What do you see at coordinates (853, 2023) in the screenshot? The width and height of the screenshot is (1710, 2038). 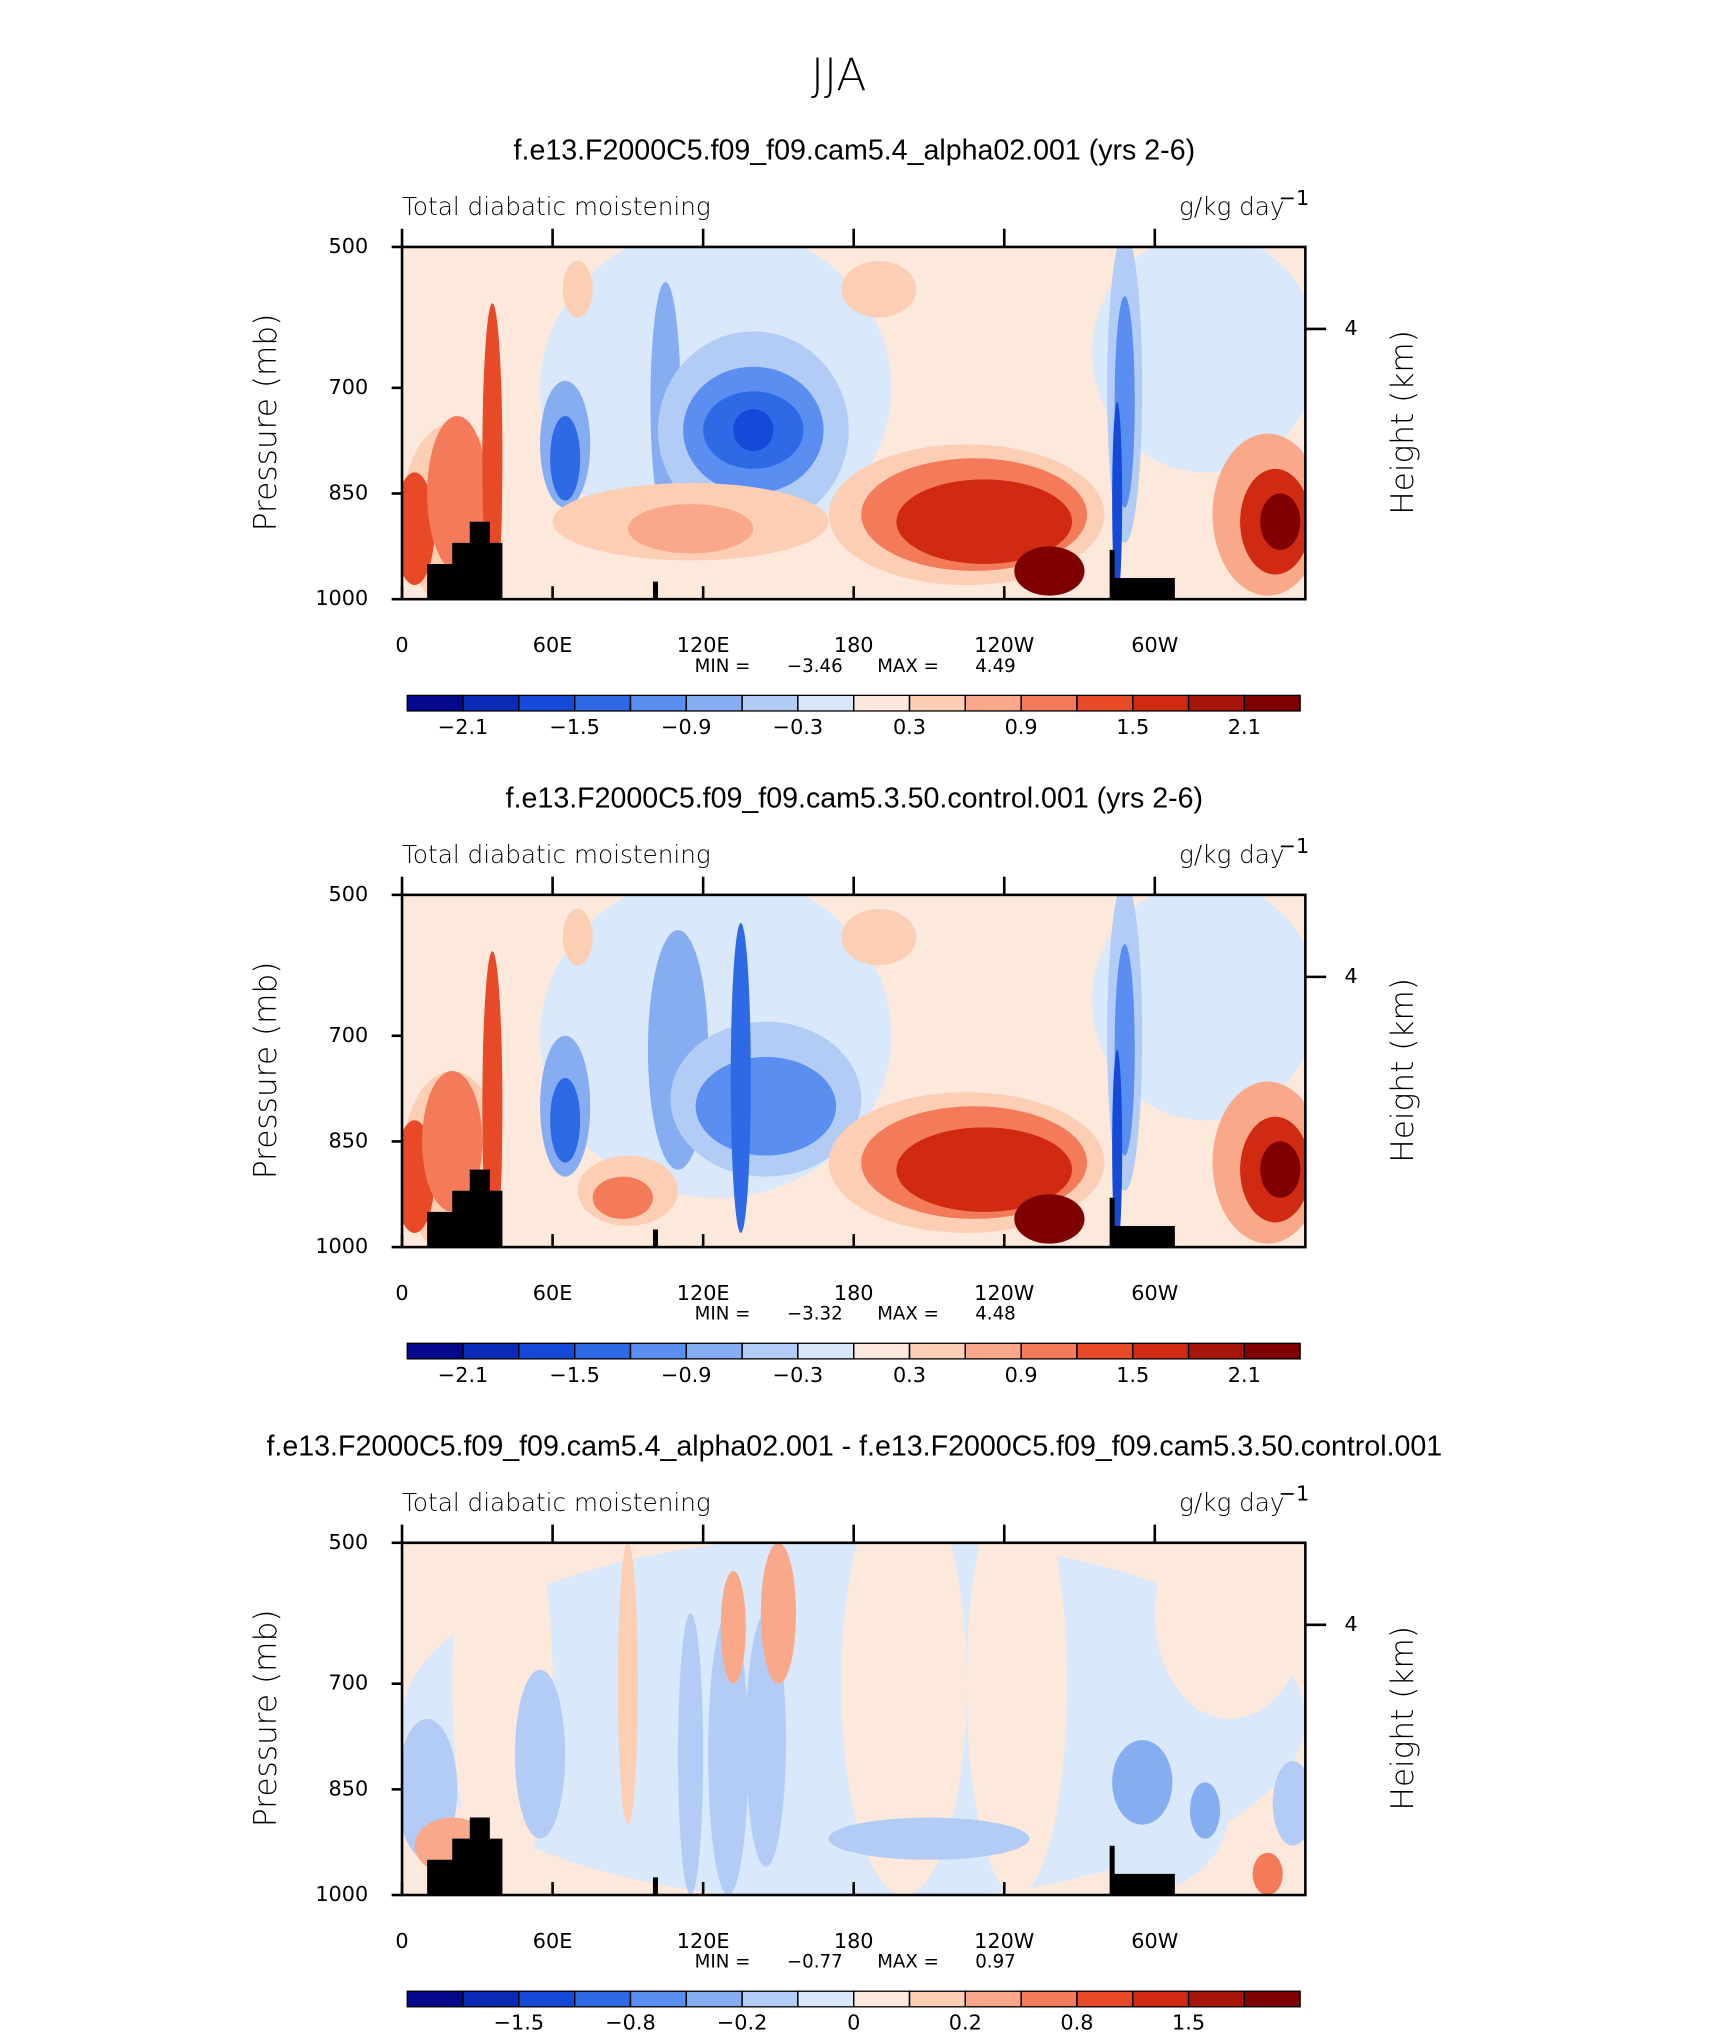 I see `colorbar-label: 0` at bounding box center [853, 2023].